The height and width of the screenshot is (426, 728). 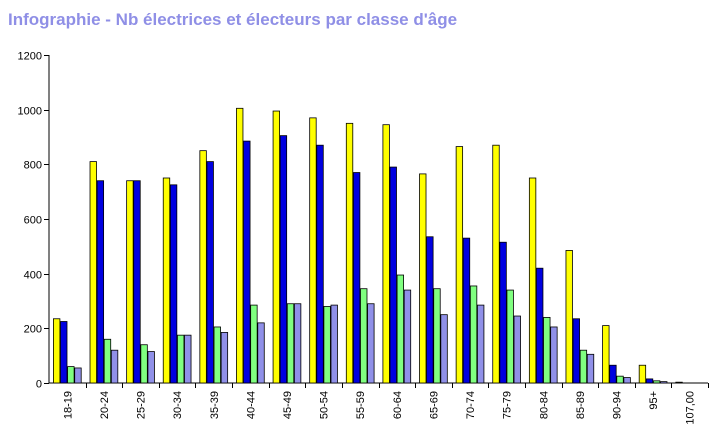 What do you see at coordinates (178, 405) in the screenshot?
I see `x-tick-label: 30-34` at bounding box center [178, 405].